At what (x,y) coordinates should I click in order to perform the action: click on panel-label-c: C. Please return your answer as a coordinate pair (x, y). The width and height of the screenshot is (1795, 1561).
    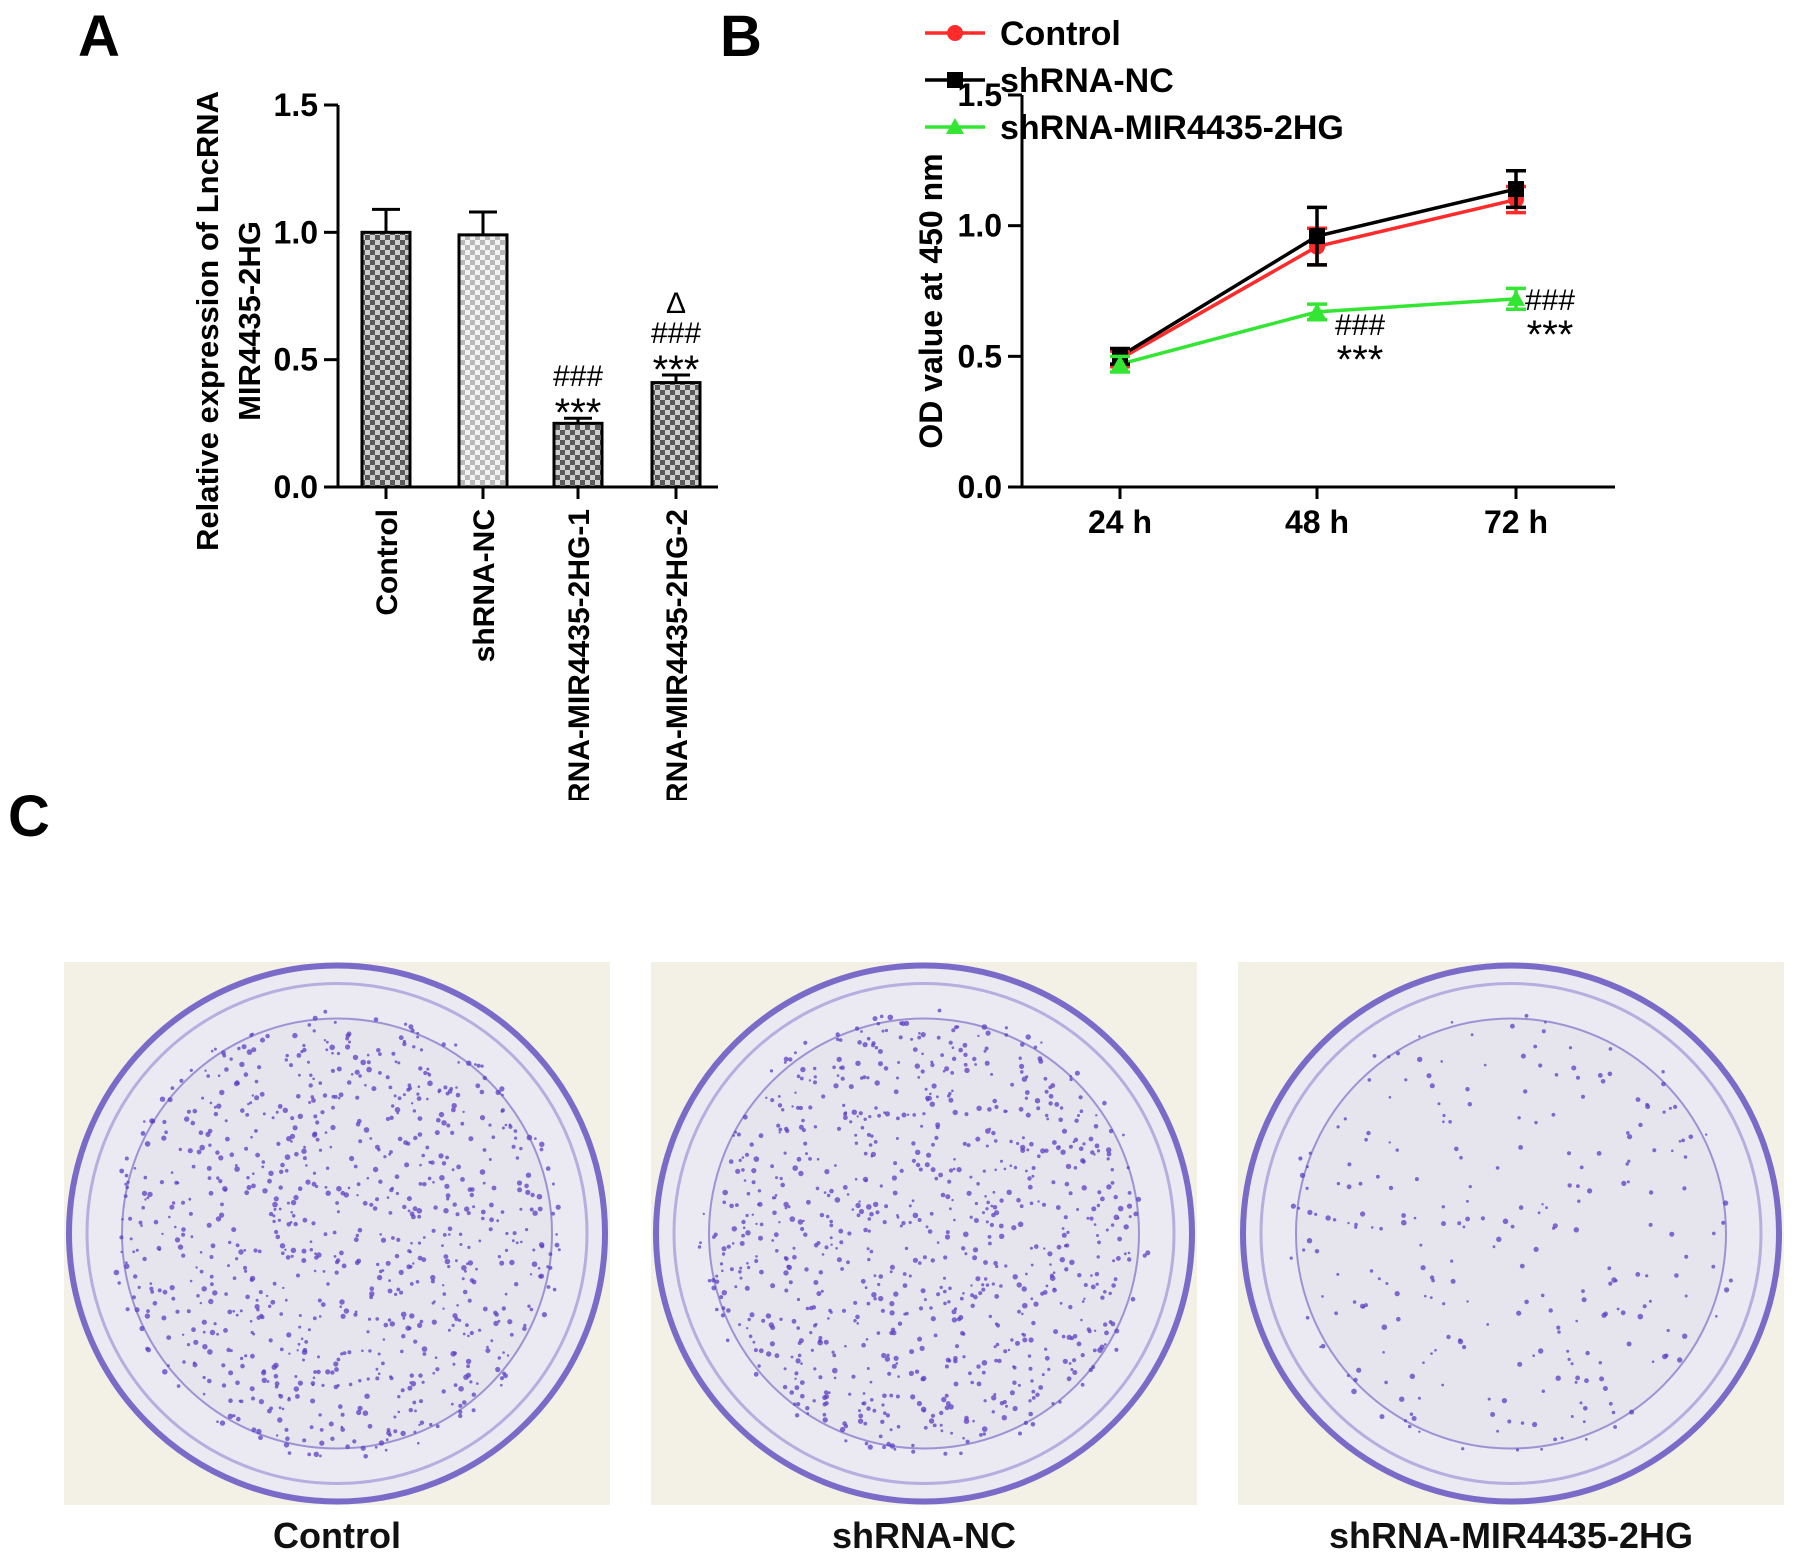
    Looking at the image, I should click on (29, 816).